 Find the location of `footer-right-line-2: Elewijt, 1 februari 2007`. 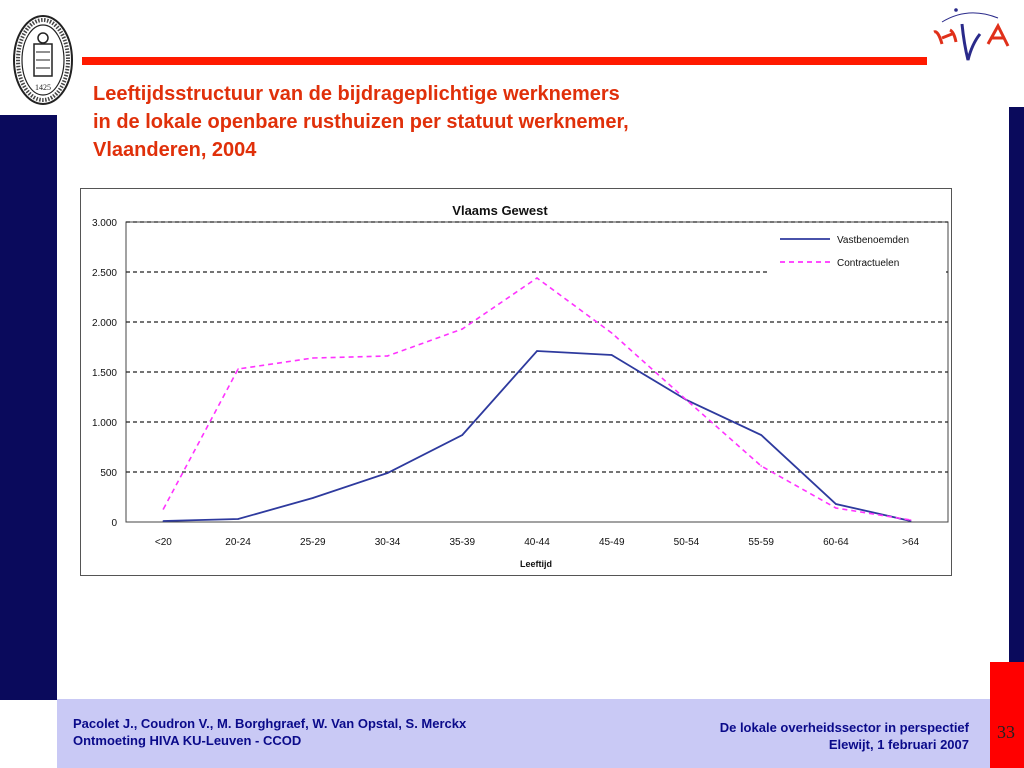

footer-right-line-2: Elewijt, 1 februari 2007 is located at coordinates (898, 744).